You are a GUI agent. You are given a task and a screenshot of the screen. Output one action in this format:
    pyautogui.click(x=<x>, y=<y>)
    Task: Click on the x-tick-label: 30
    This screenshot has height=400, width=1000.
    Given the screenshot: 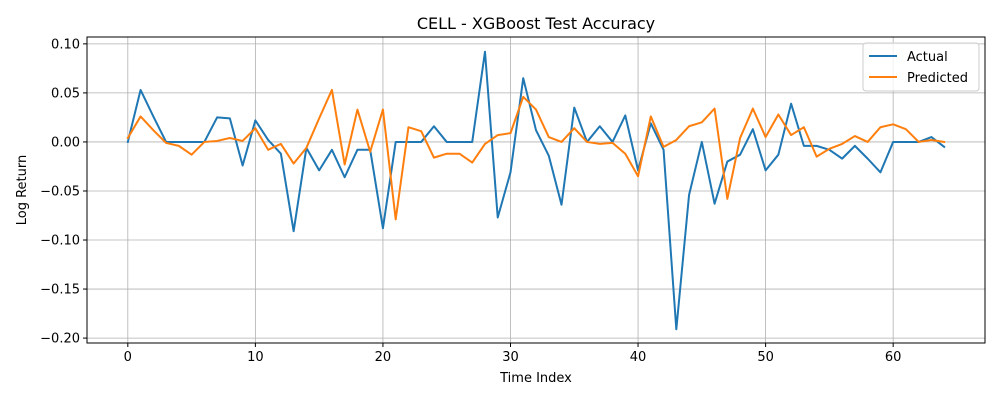 What is the action you would take?
    pyautogui.click(x=510, y=357)
    